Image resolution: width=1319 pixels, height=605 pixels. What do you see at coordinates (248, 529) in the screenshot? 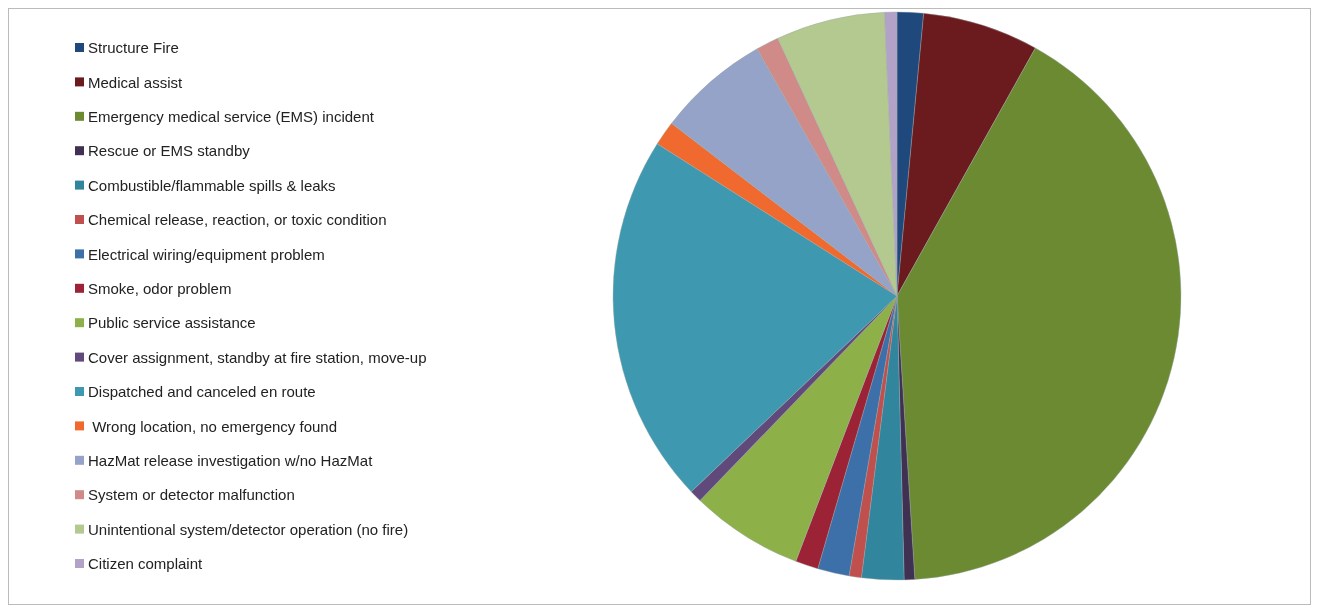
I see `legend-label: Unintentional system/detector operation (no fire)` at bounding box center [248, 529].